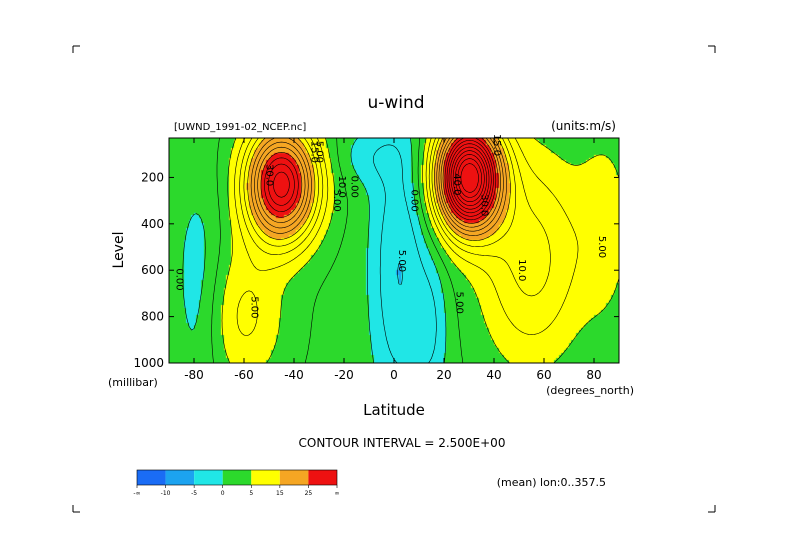  Describe the element at coordinates (344, 375) in the screenshot. I see `x-tick-label: -20` at that location.